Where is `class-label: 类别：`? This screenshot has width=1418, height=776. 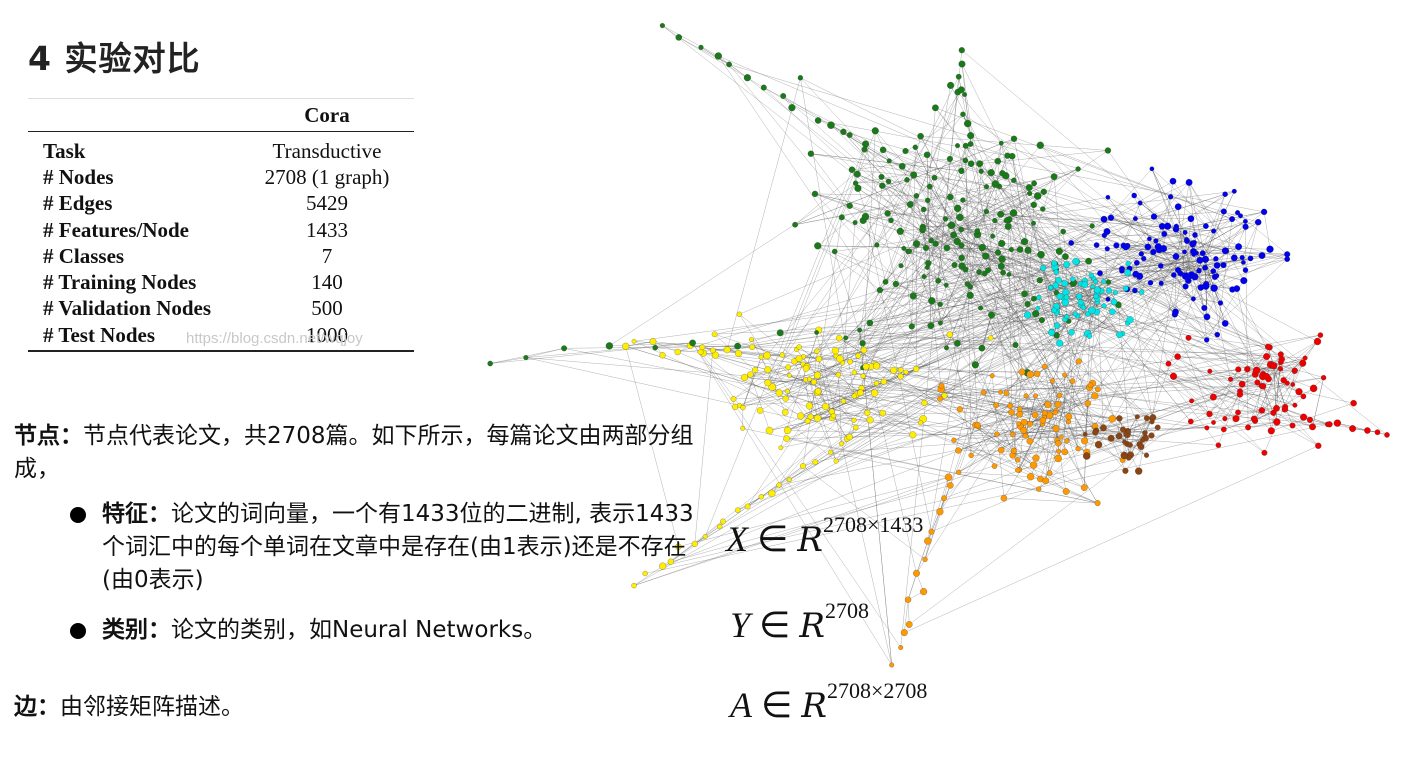 class-label: 类别： is located at coordinates (136, 630).